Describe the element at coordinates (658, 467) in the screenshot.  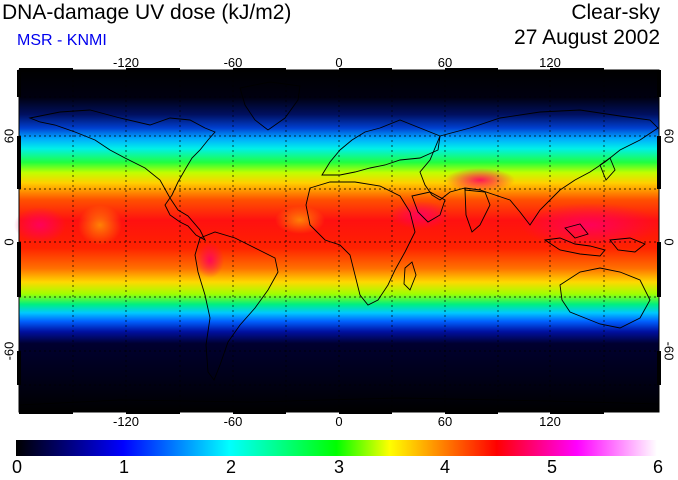
I see `colorbar-label: 6` at that location.